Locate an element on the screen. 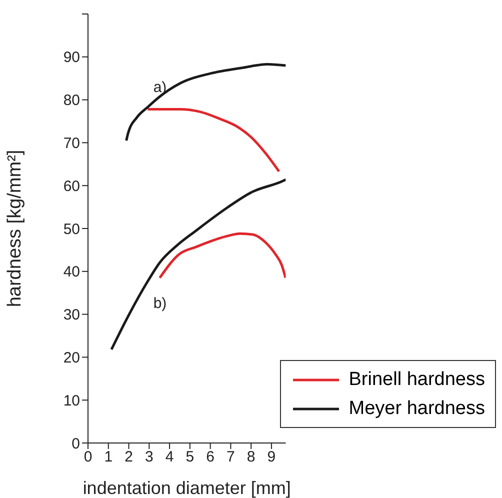  x-tick-label: 1 is located at coordinates (108, 457).